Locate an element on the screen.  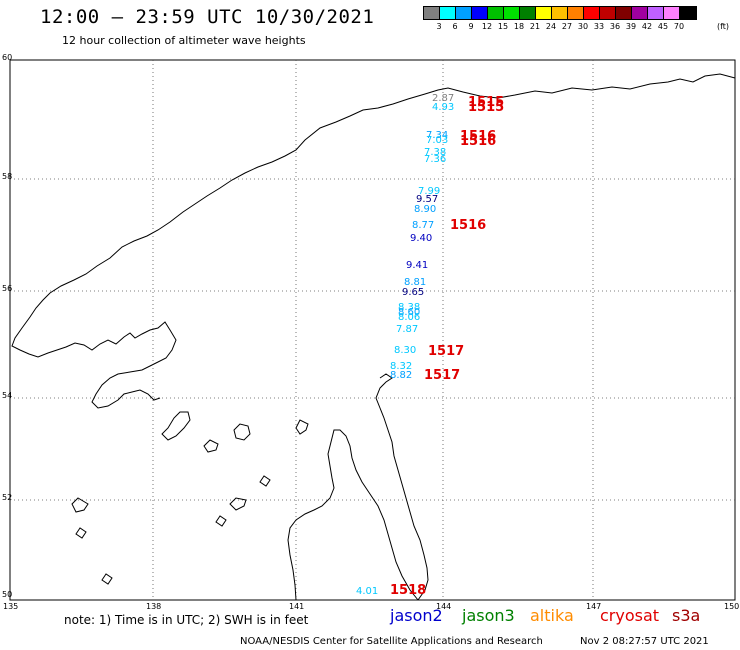
wave-height-value: 9.57 is located at coordinates (427, 199).